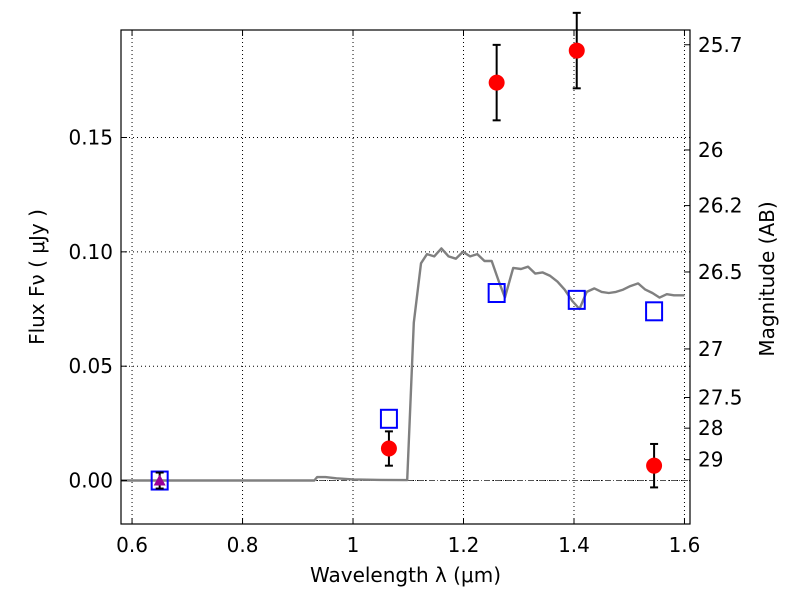  What do you see at coordinates (464, 545) in the screenshot?
I see `x-tick-label: 1.2` at bounding box center [464, 545].